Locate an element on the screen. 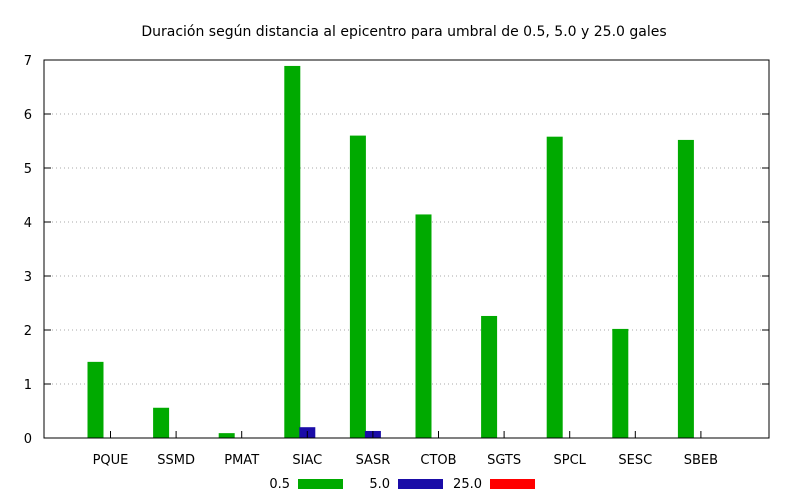  x-tick-label: PQUE is located at coordinates (111, 460).